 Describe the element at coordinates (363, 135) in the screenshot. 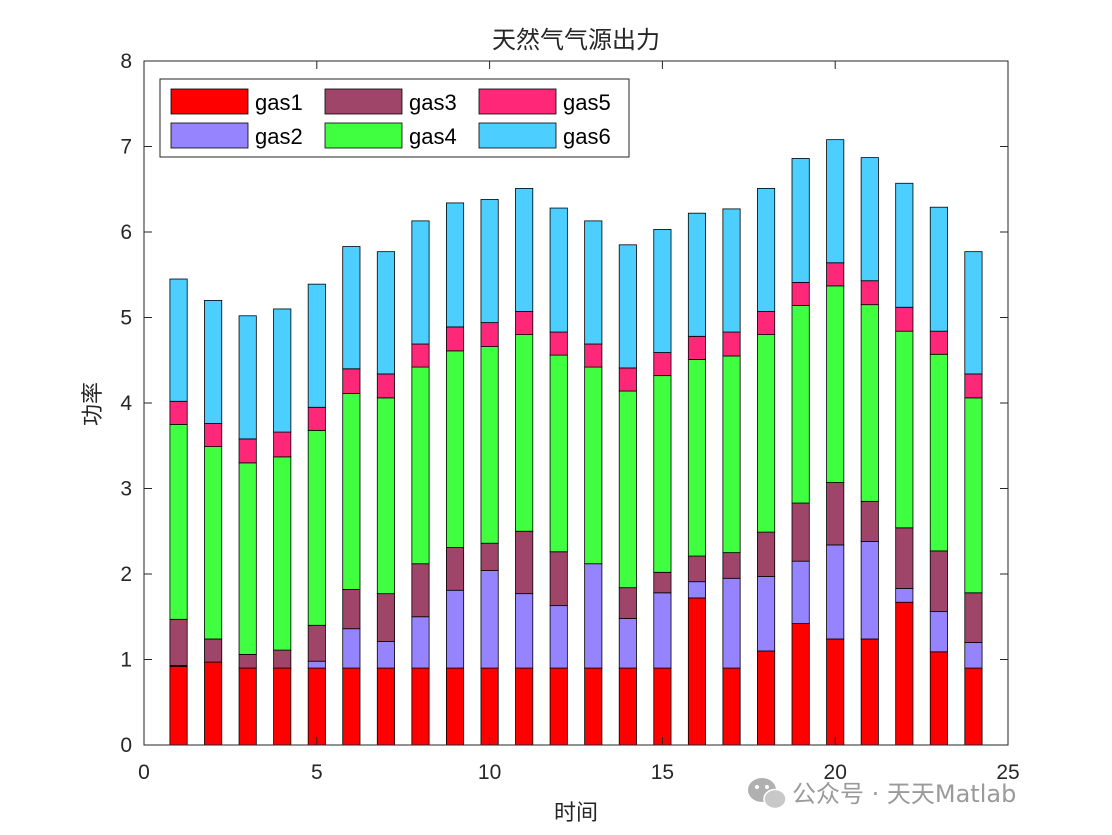

I see `legend-swatch-gas4` at that location.